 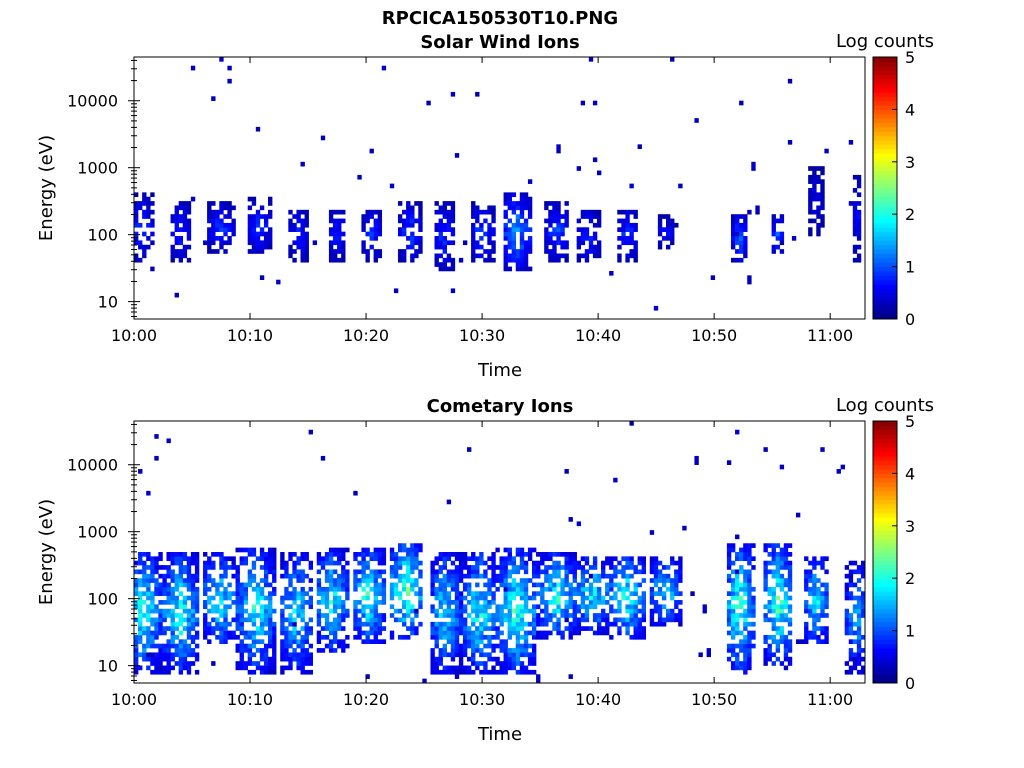 I want to click on colorbar-tick-label: 4, so click(x=910, y=109).